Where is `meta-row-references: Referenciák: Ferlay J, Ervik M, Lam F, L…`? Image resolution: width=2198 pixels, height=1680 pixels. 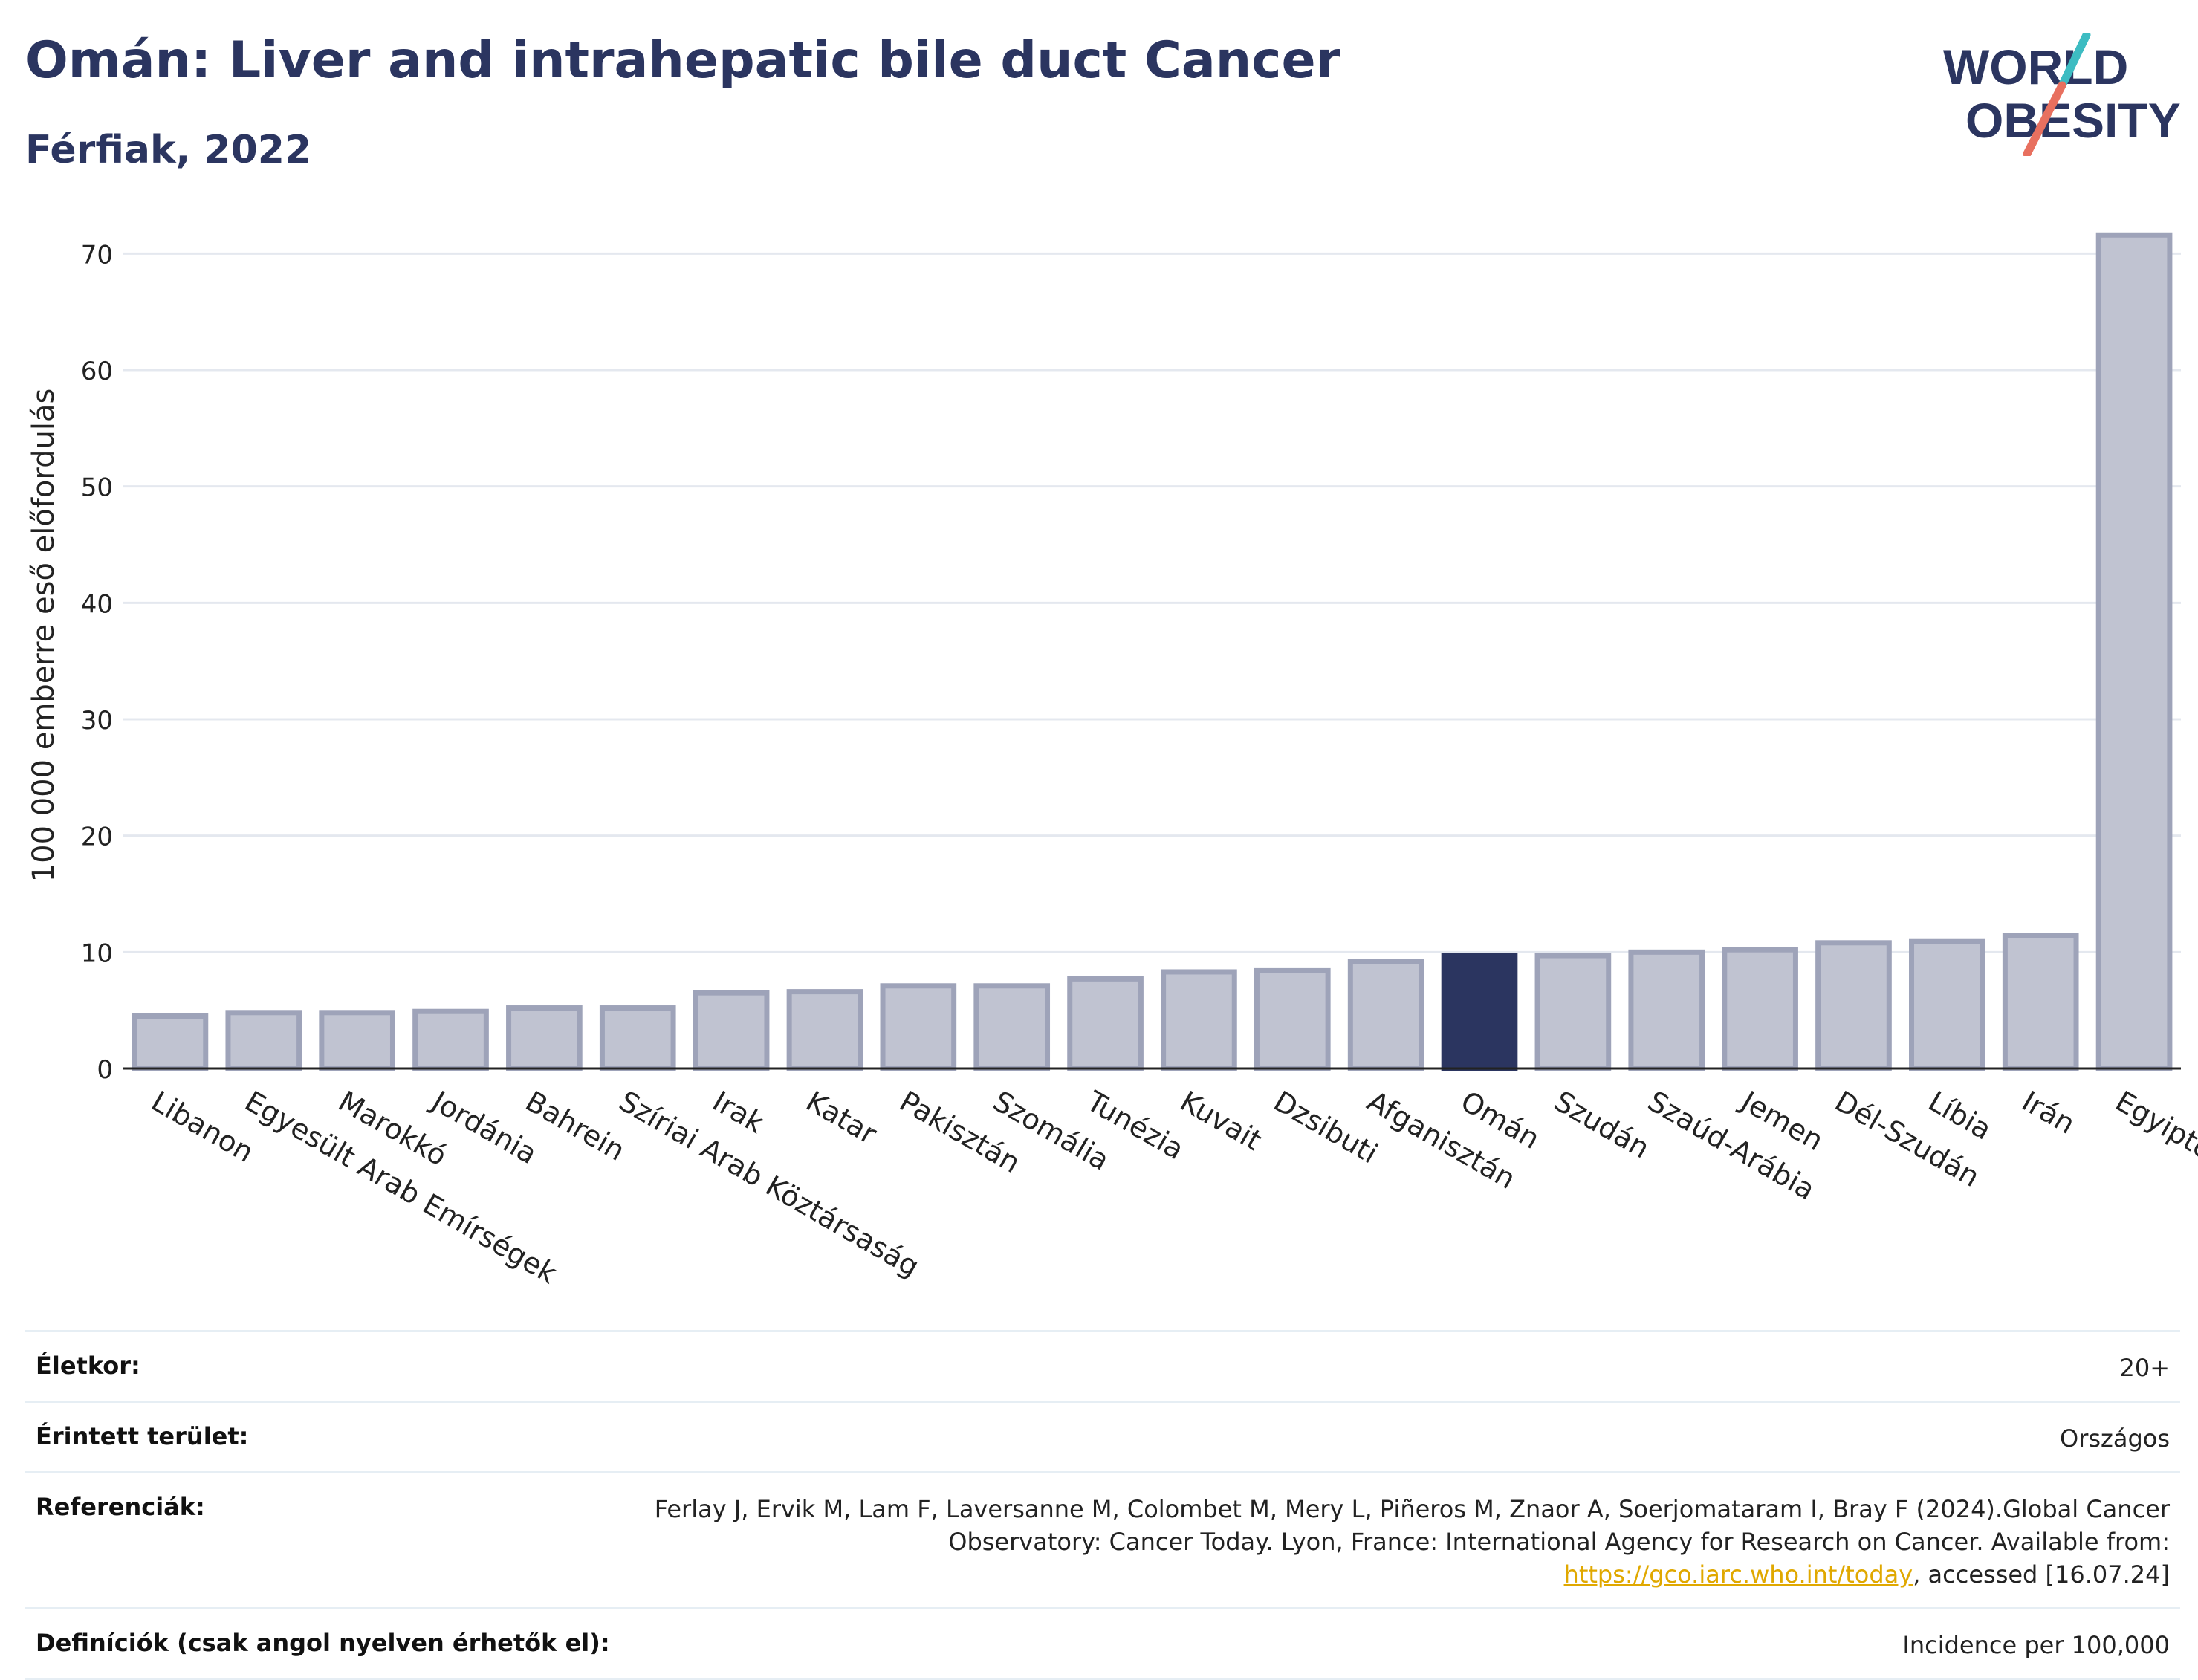 meta-row-references: Referenciák: Ferlay J, Ervik M, Lam F, L… is located at coordinates (1102, 1539).